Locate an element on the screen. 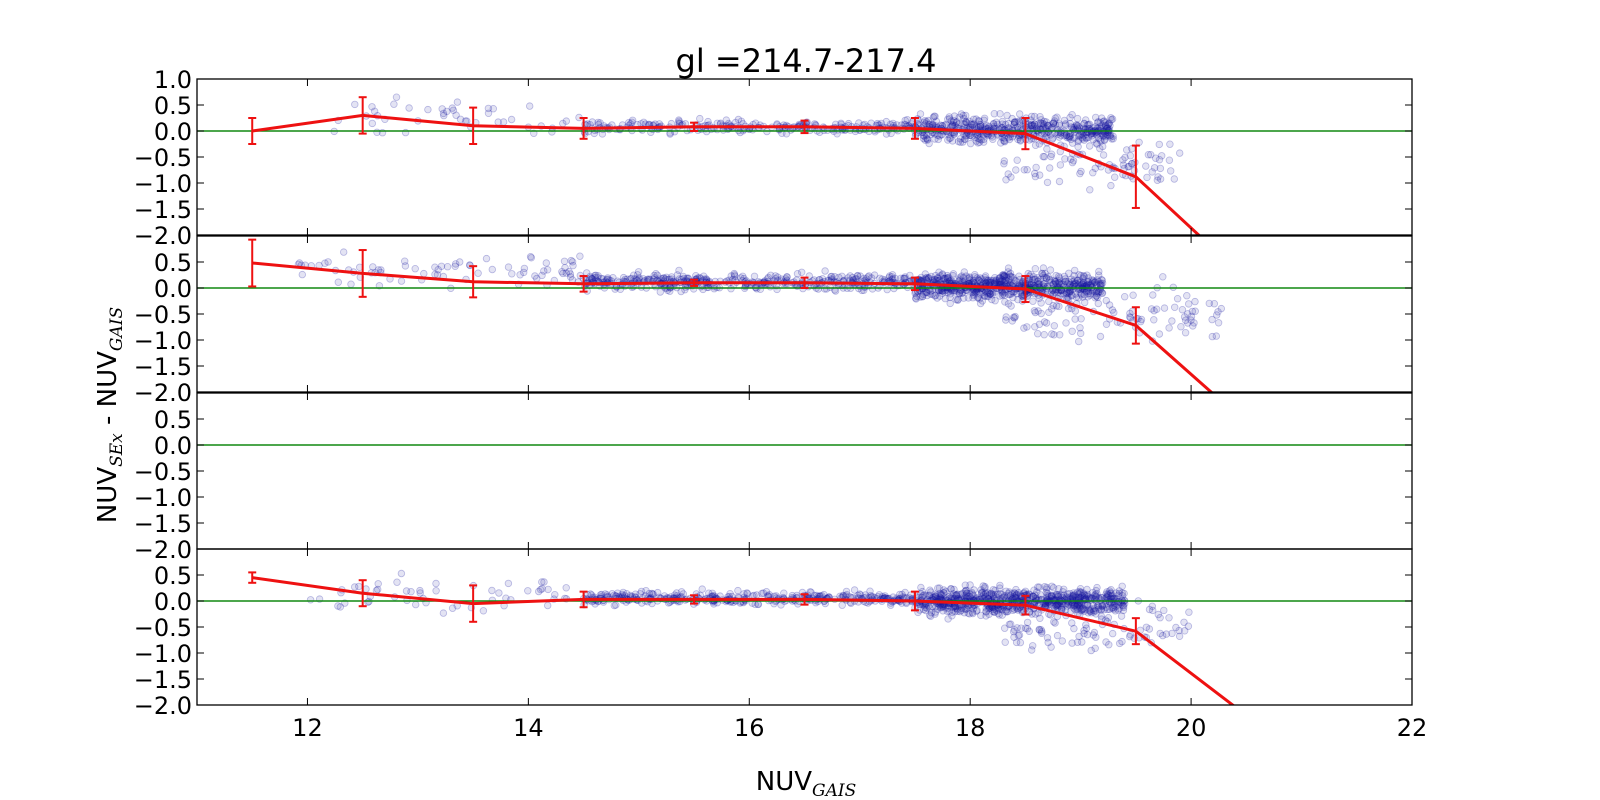 The height and width of the screenshot is (800, 1600). y-tick-label: −1.0 is located at coordinates (163, 654).